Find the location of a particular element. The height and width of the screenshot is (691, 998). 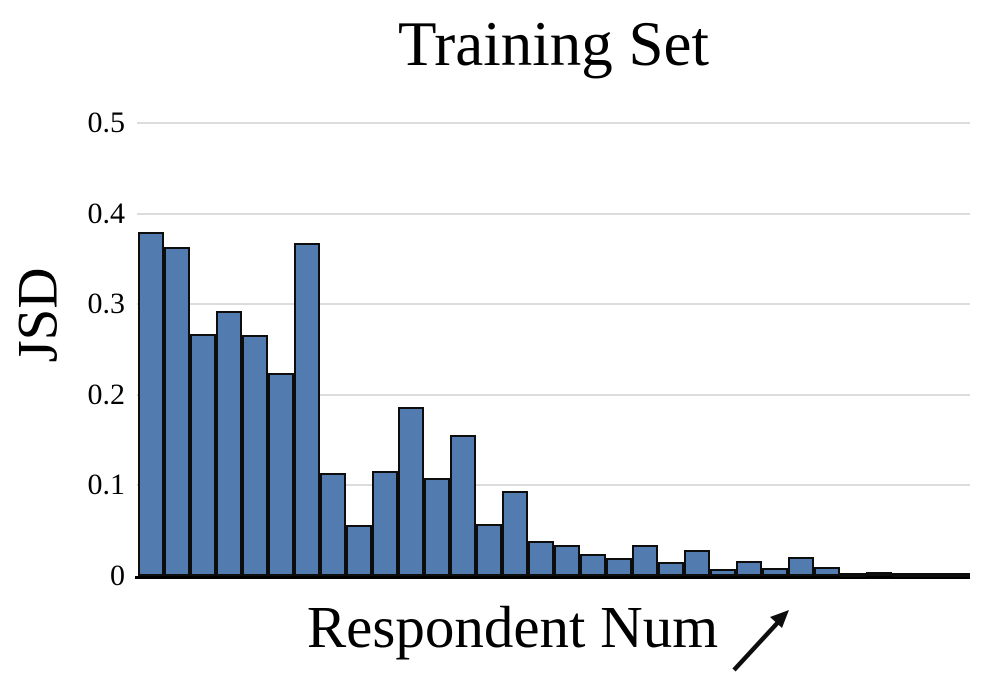

y-tick-label: 0.1 is located at coordinates (106, 485).